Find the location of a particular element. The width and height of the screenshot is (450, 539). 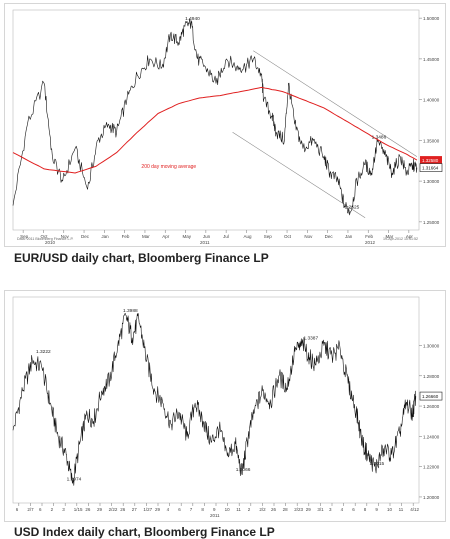

price-annotation: 1.3222 is located at coordinates (43, 352).